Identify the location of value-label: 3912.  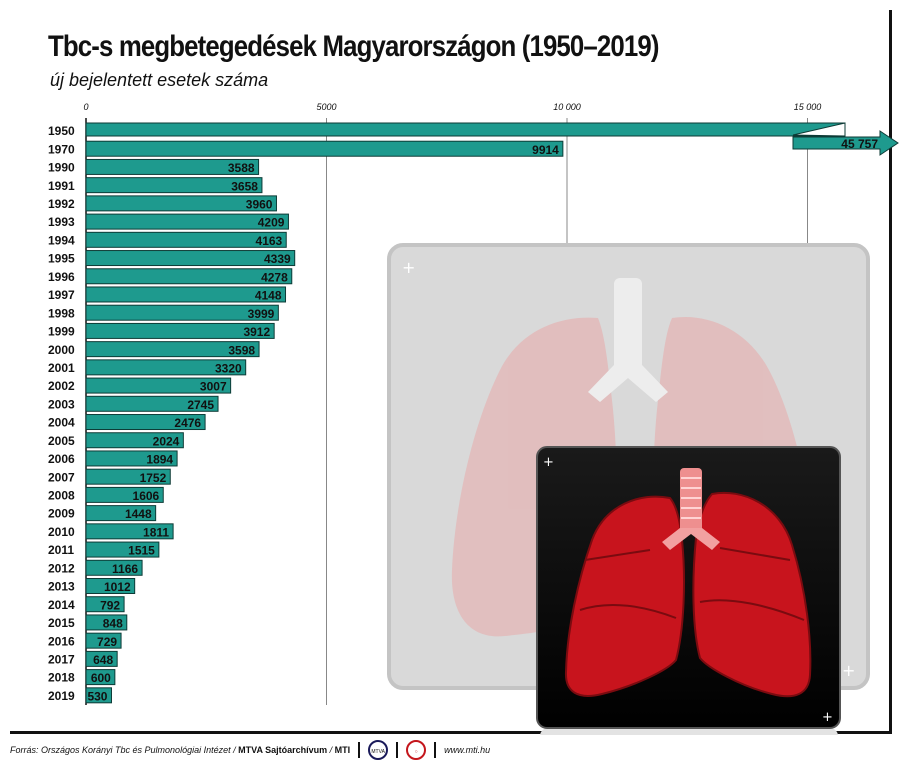
(256, 332).